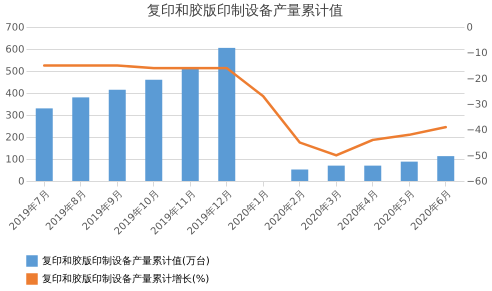  Describe the element at coordinates (126, 261) in the screenshot. I see `legend-label: 复印和胶版印制设备产量累计值(万台)` at that location.